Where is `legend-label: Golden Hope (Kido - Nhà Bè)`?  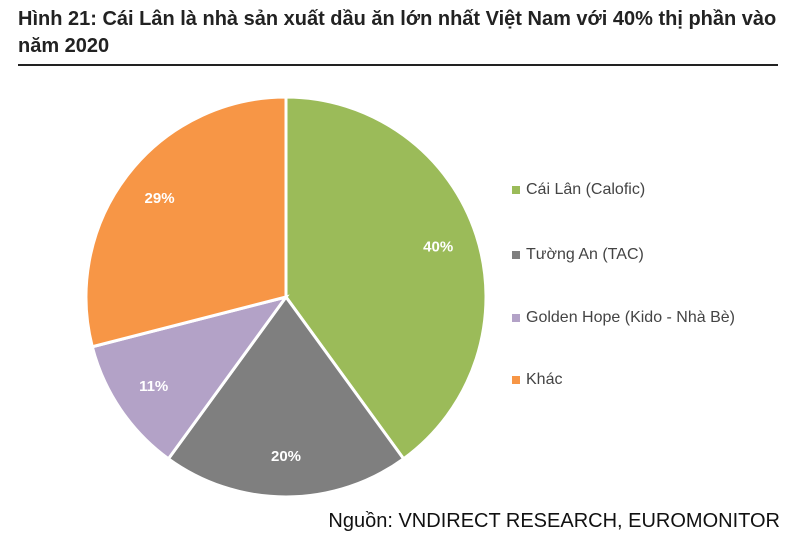
legend-label: Golden Hope (Kido - Nhà Bè) is located at coordinates (630, 317).